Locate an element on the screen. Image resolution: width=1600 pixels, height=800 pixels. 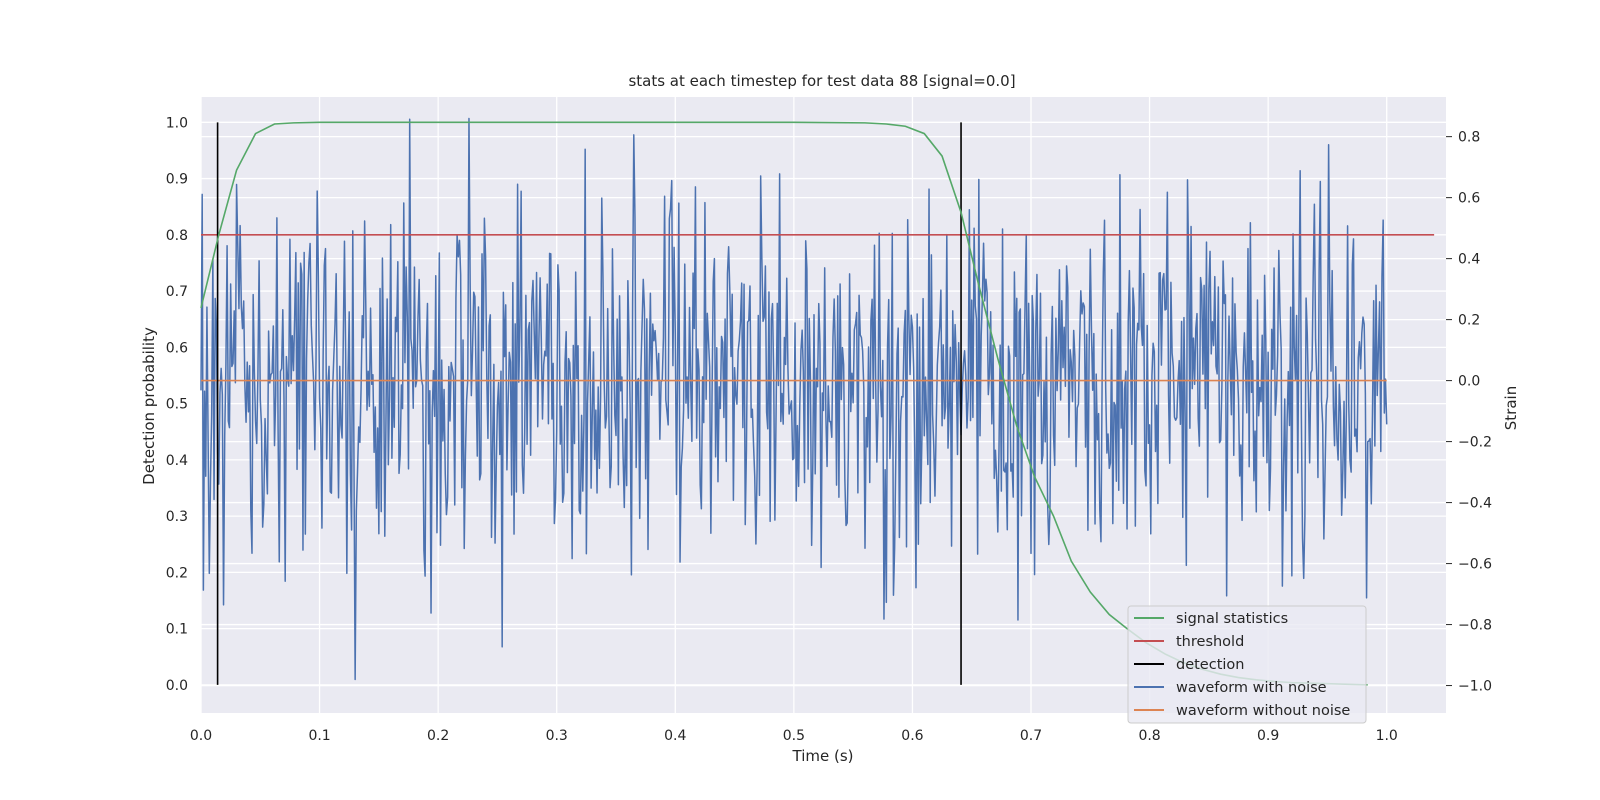
y2-tick-label: −0.6 is located at coordinates (1475, 565).